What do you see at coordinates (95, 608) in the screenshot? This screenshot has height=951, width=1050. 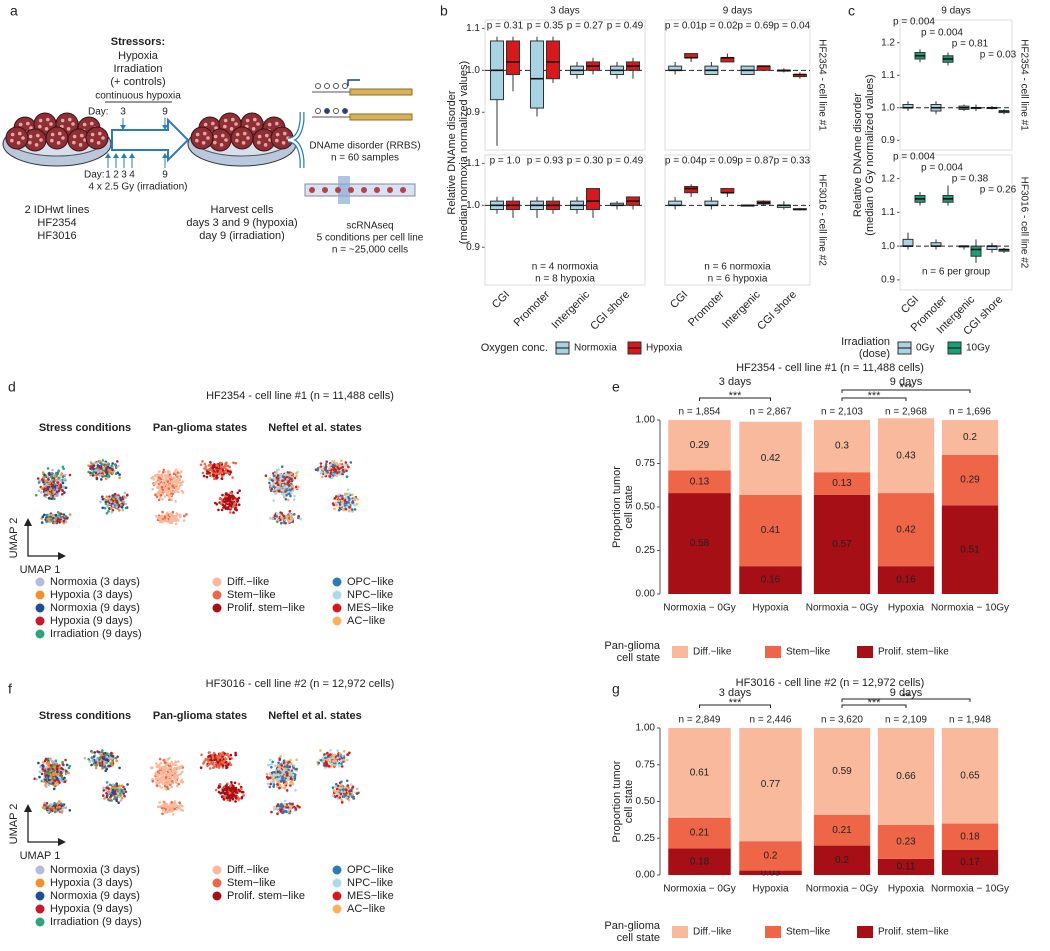 I see `legend-label: Normoxia (9 days)` at bounding box center [95, 608].